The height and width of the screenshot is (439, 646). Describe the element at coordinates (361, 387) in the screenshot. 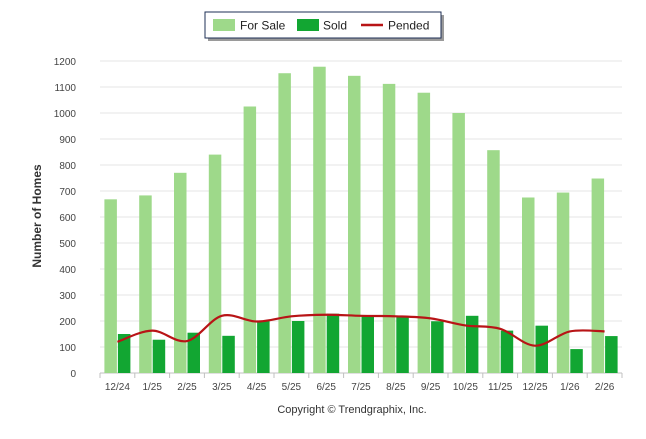

I see `x-tick-label: 7/25` at that location.